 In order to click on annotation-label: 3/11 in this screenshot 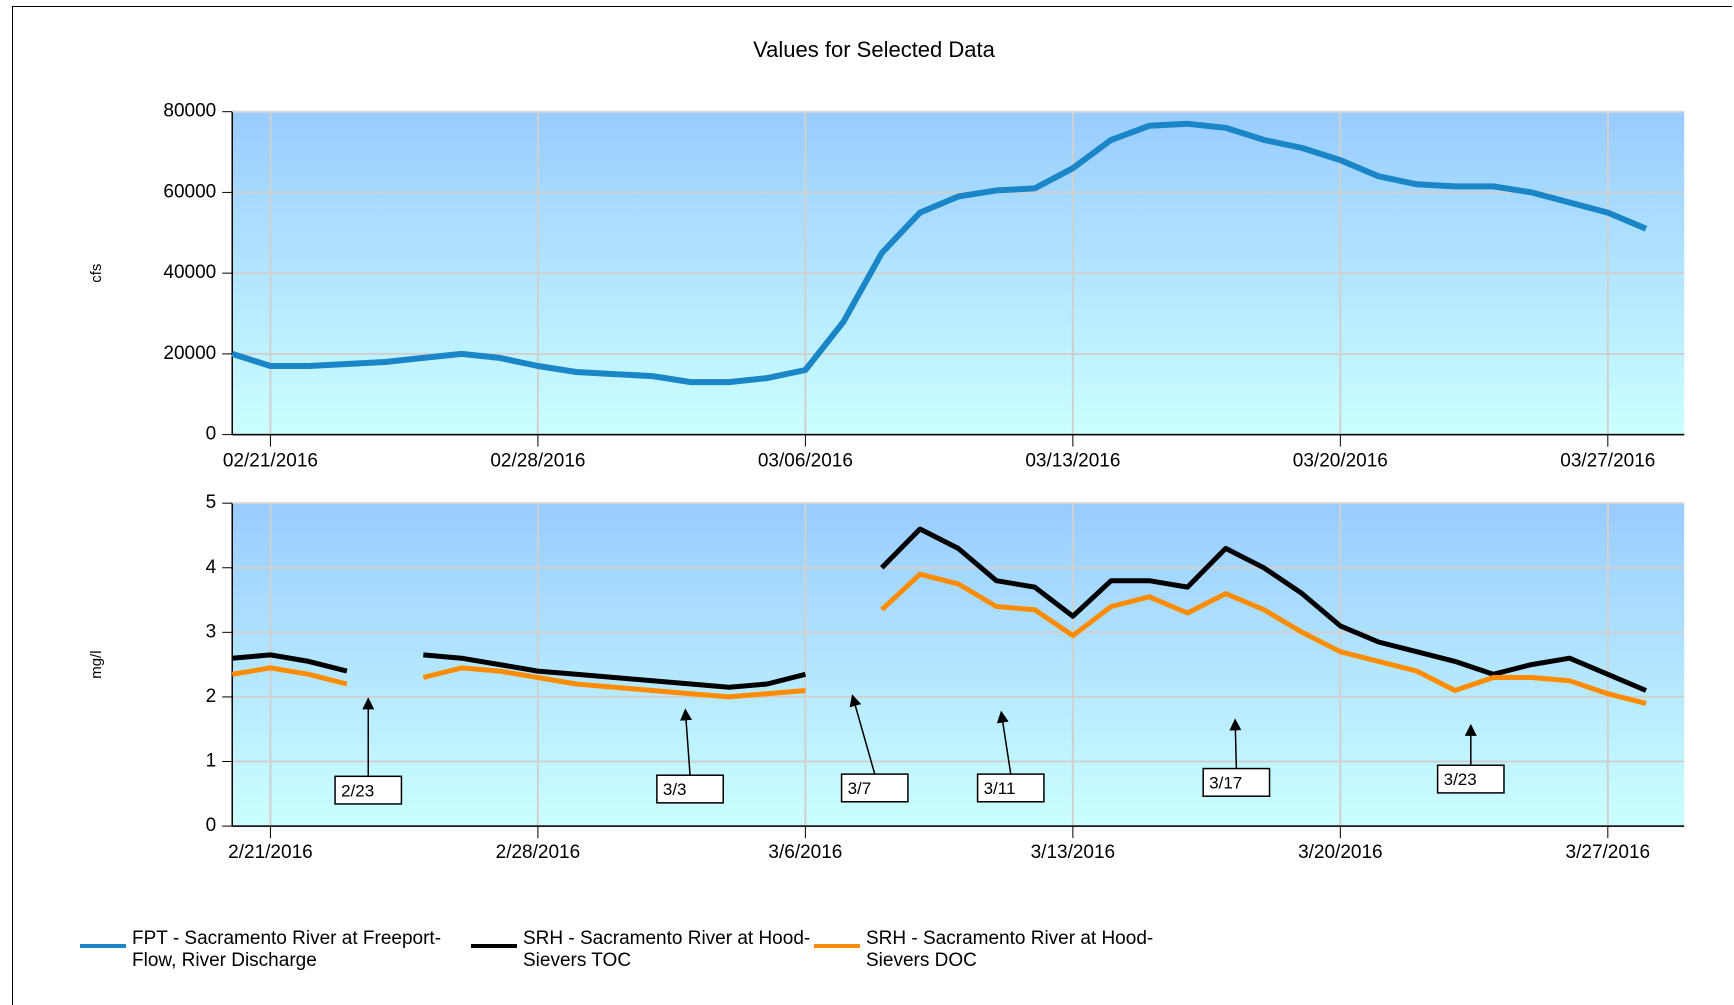, I will do `click(1000, 788)`.